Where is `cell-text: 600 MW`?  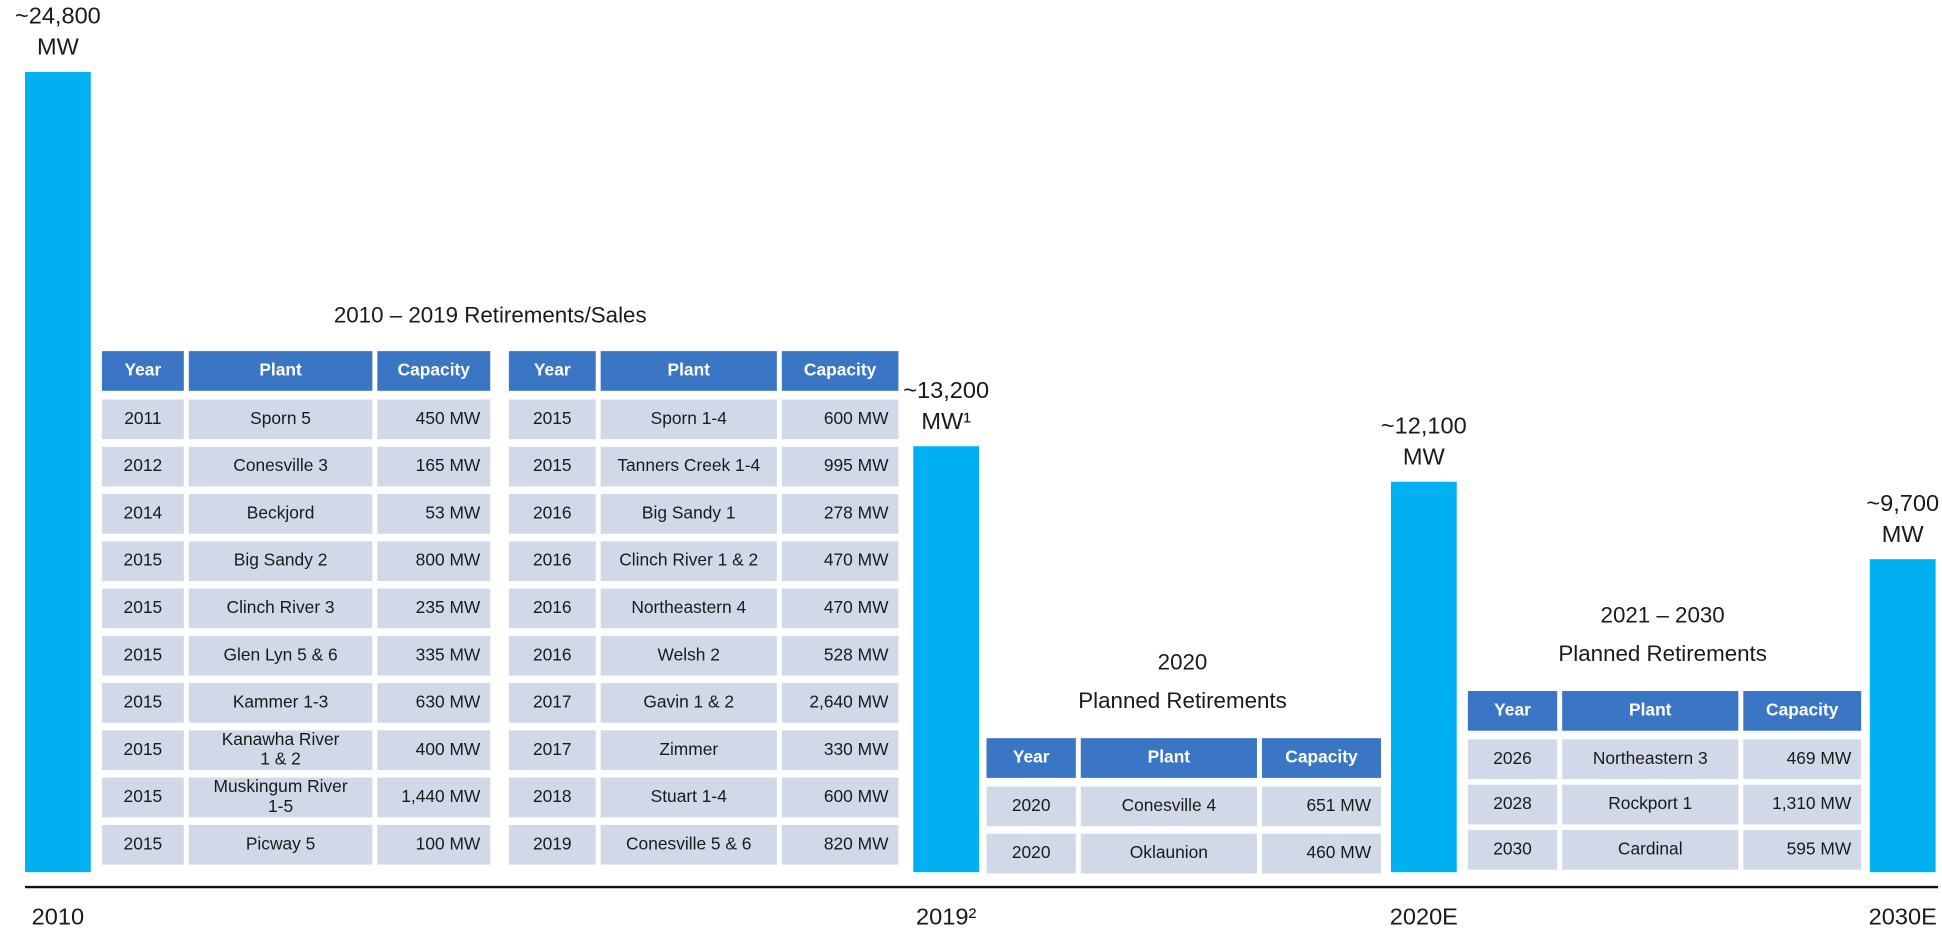
cell-text: 600 MW is located at coordinates (856, 418).